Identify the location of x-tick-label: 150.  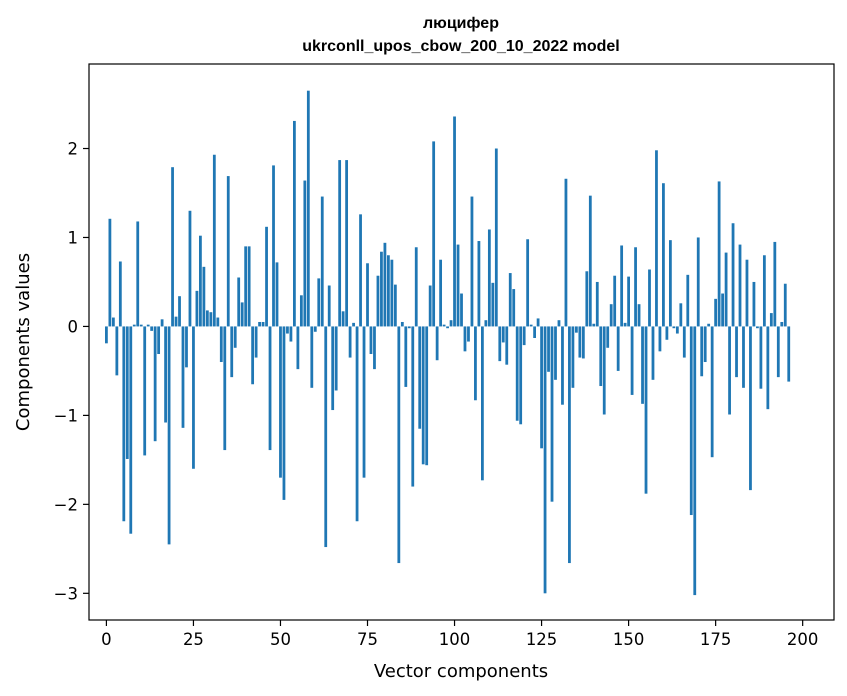
(629, 639).